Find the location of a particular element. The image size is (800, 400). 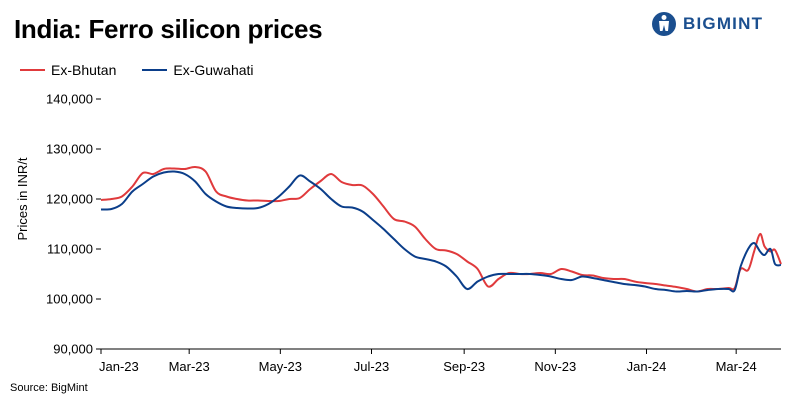

x-tick-label: May-23 is located at coordinates (280, 366).